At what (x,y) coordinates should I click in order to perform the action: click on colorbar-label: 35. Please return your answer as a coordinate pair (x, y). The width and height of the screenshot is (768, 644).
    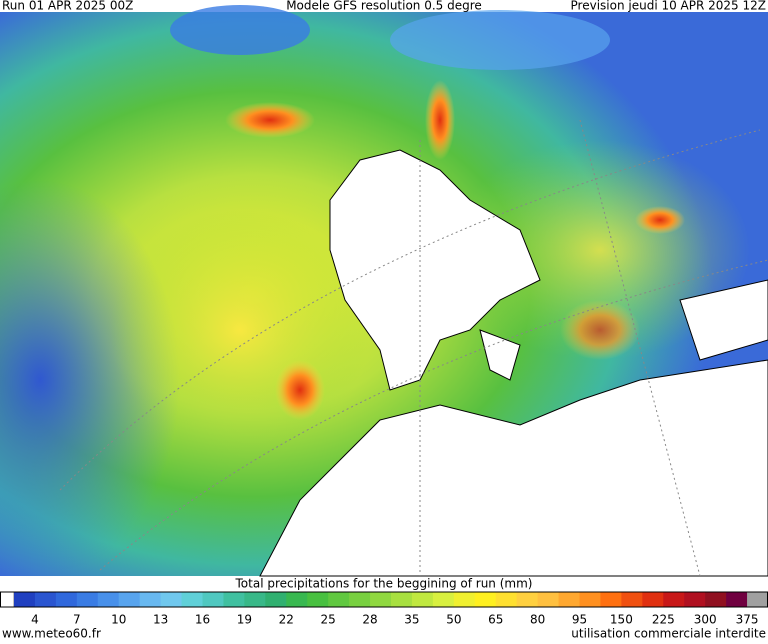
    Looking at the image, I should click on (411, 620).